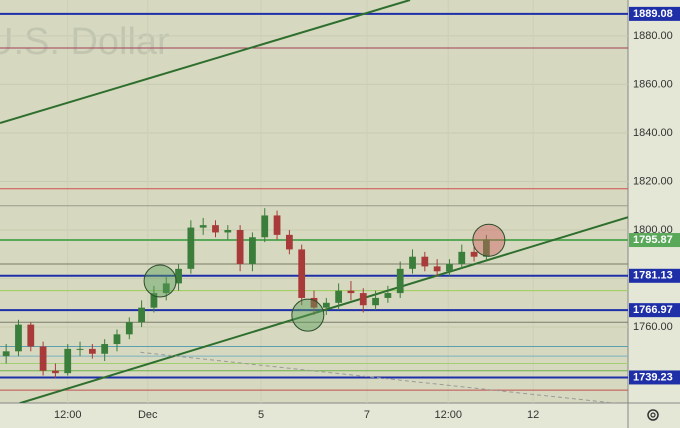 This screenshot has width=680, height=428. I want to click on x-tick-label: 12, so click(533, 415).